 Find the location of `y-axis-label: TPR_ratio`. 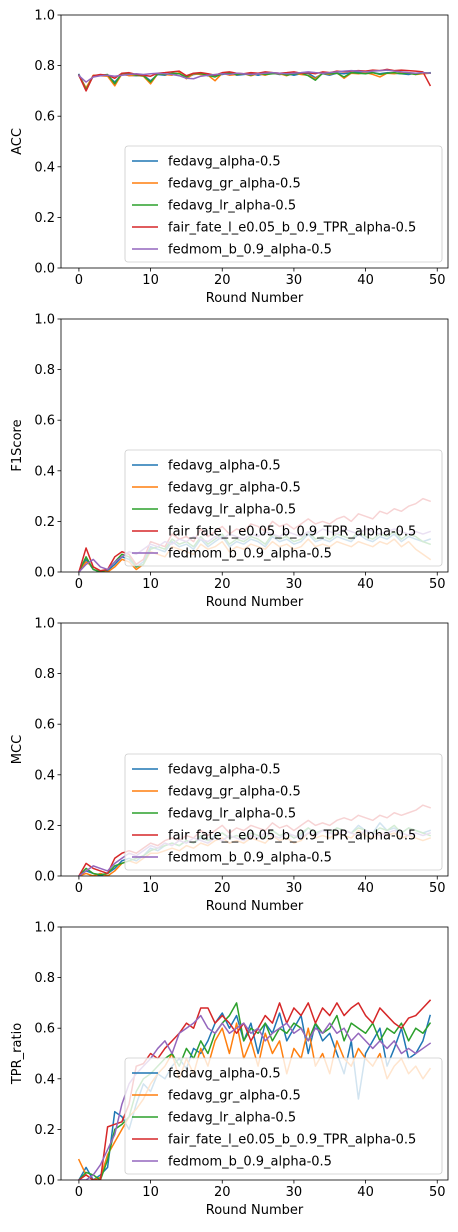

y-axis-label: TPR_ratio is located at coordinates (17, 1054).